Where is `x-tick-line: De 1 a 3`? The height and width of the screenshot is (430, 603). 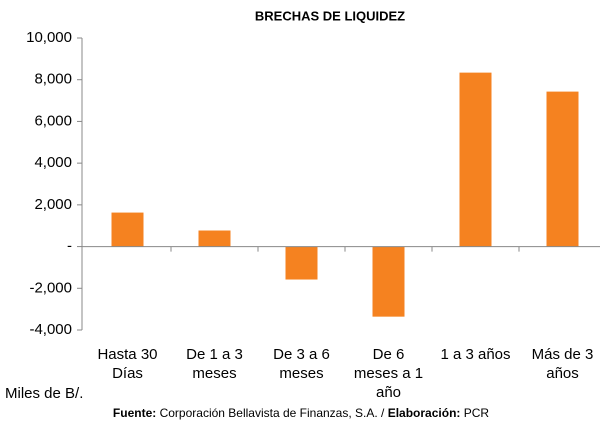 x-tick-line: De 1 a 3 is located at coordinates (214, 354).